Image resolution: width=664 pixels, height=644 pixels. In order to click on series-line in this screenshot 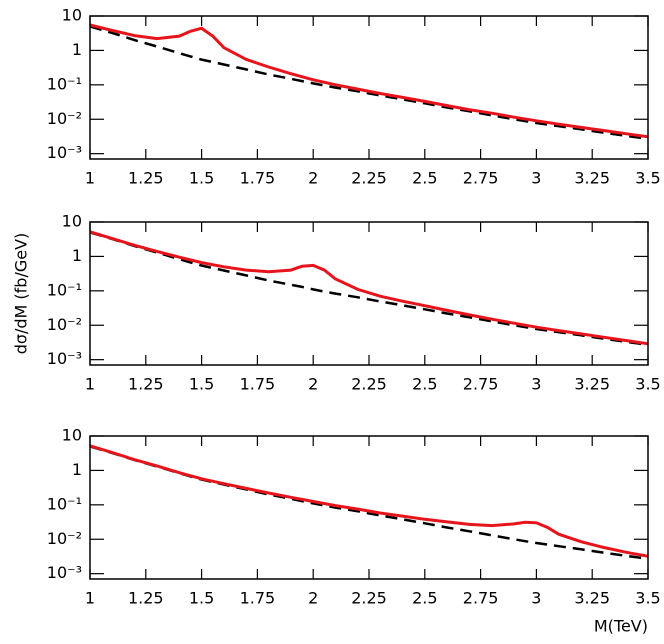, I will do `click(369, 501)`.